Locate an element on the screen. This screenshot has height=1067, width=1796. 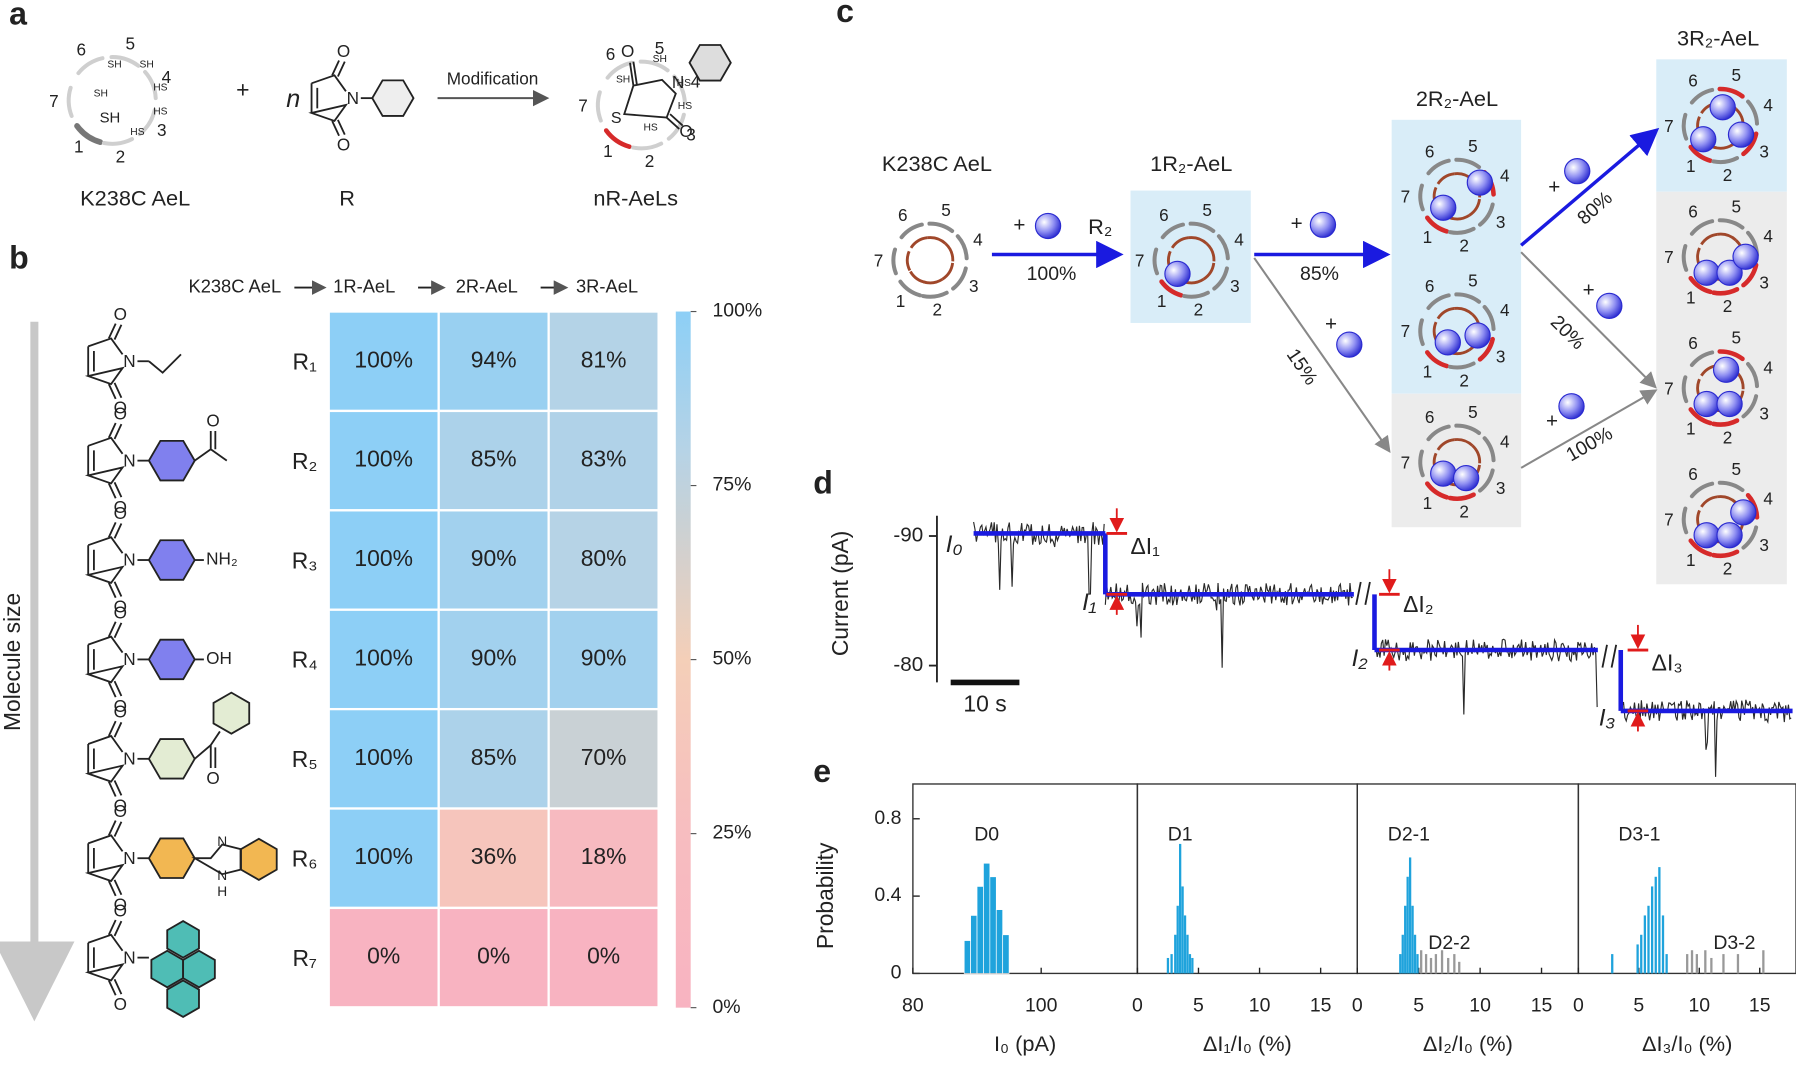
plot-frame is located at coordinates (1025, 879).